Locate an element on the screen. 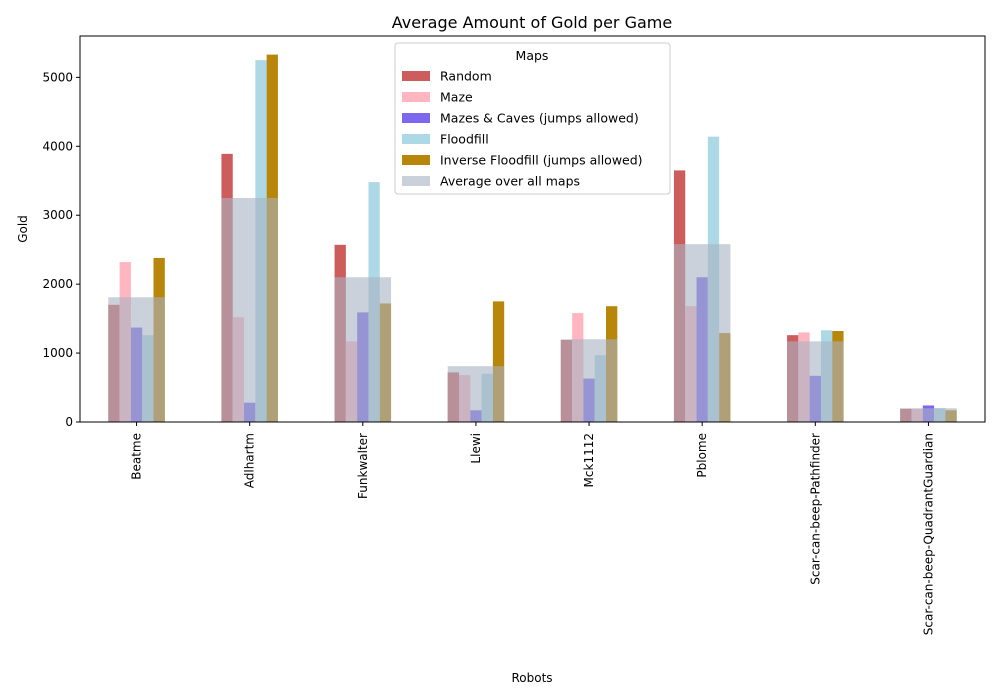 The width and height of the screenshot is (1000, 700). legend-label: Random is located at coordinates (466, 76).